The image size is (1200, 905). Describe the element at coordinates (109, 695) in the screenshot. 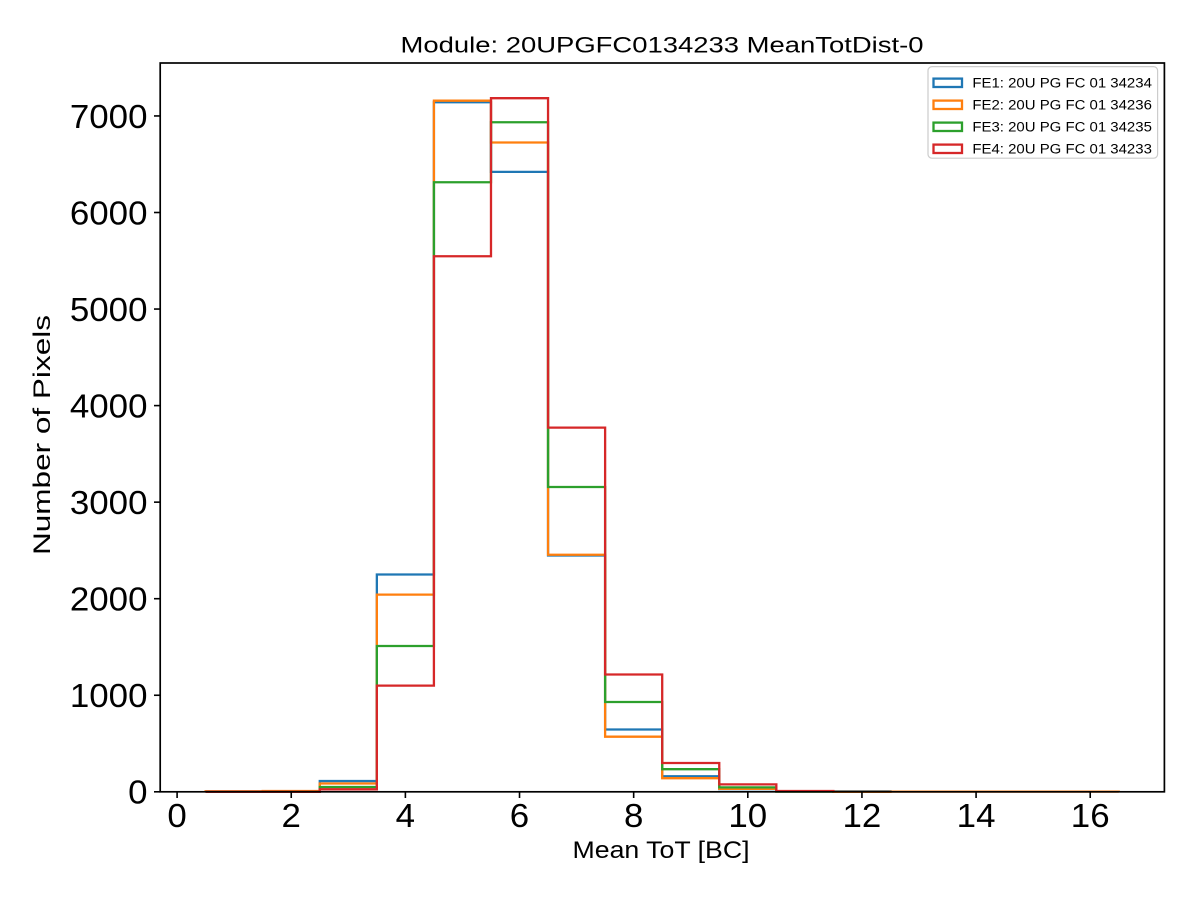

I see `svg-text: 1000` at that location.